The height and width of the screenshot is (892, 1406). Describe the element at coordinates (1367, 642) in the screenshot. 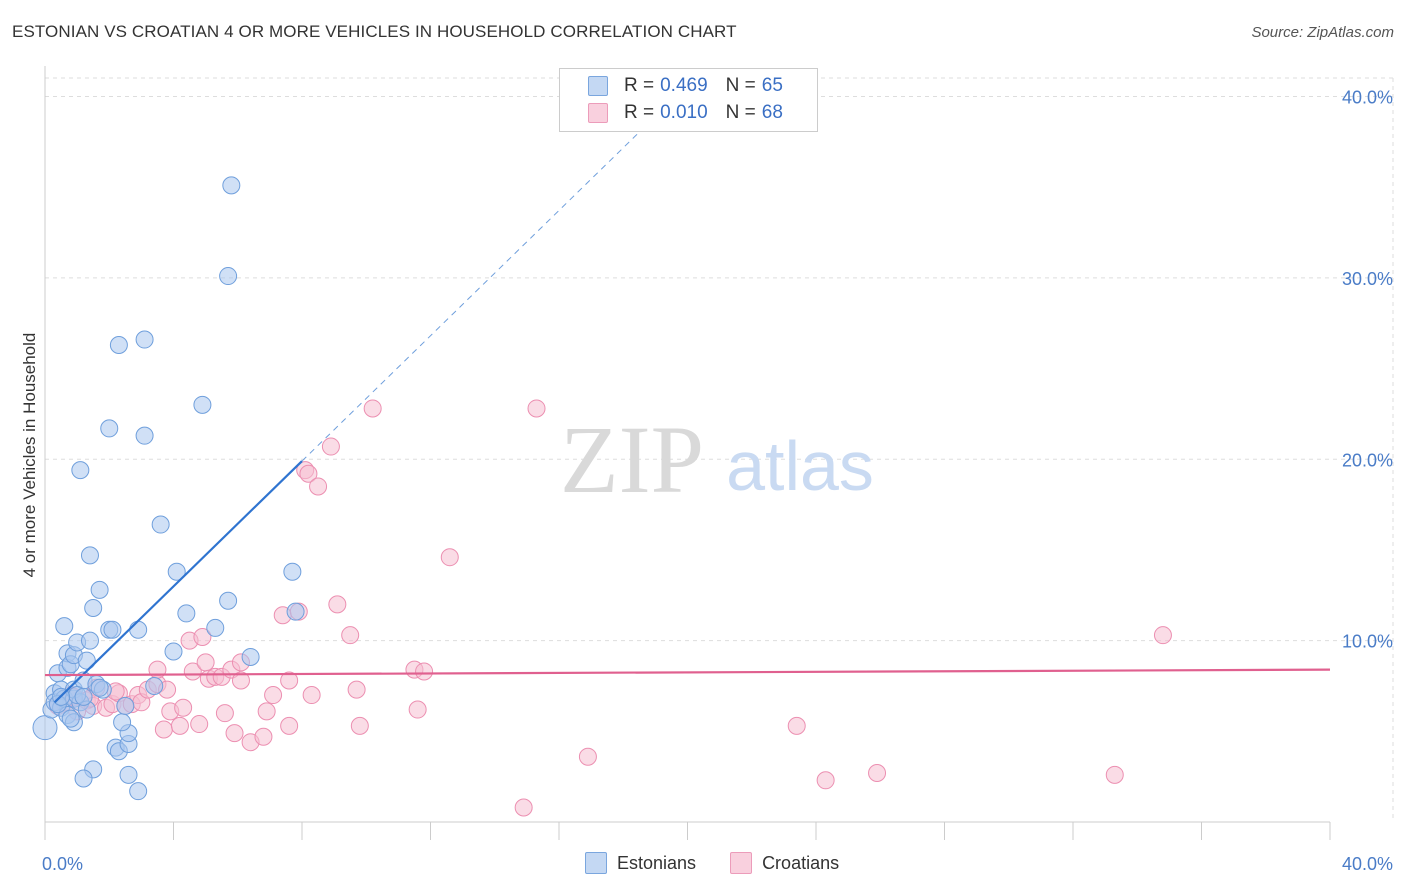

I see `y-tick-label-0: 10.0%` at that location.